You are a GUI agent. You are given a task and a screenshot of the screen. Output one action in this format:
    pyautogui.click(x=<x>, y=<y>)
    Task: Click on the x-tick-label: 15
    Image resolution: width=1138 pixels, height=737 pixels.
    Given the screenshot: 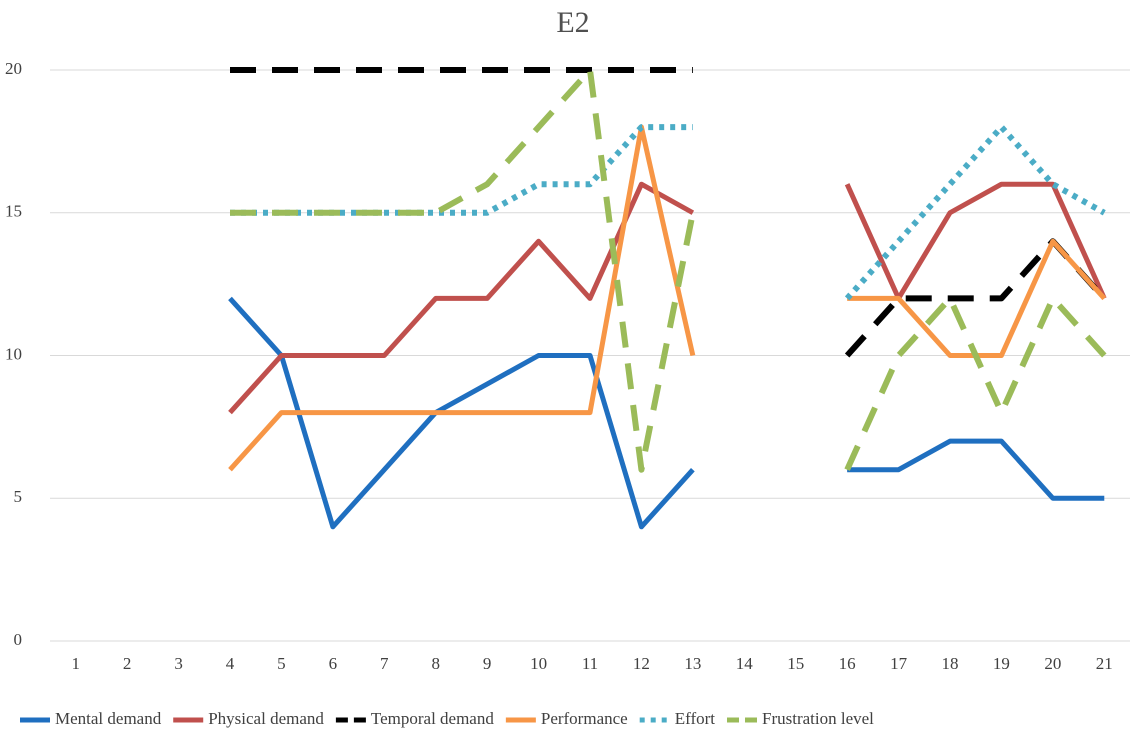 What is the action you would take?
    pyautogui.click(x=795, y=663)
    